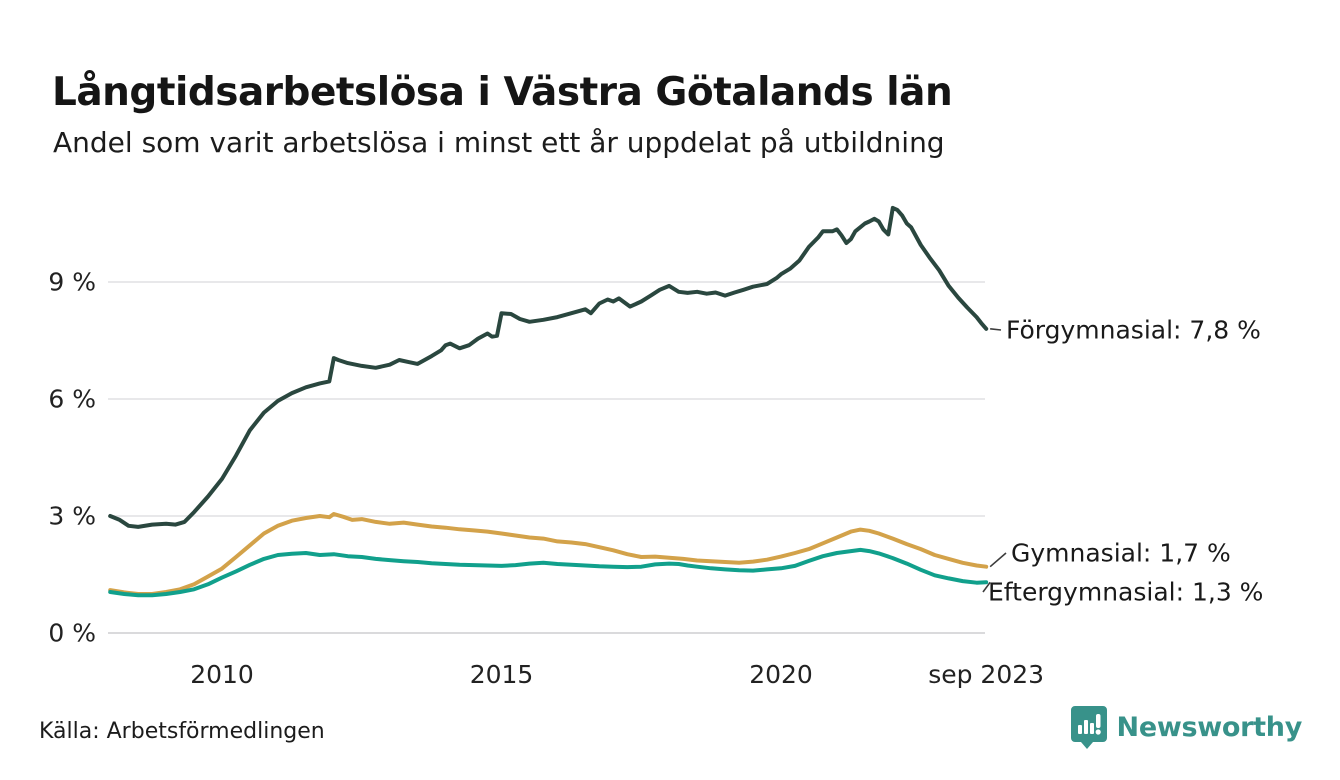  Describe the element at coordinates (998, 560) in the screenshot. I see `leader-gymnasial` at that location.